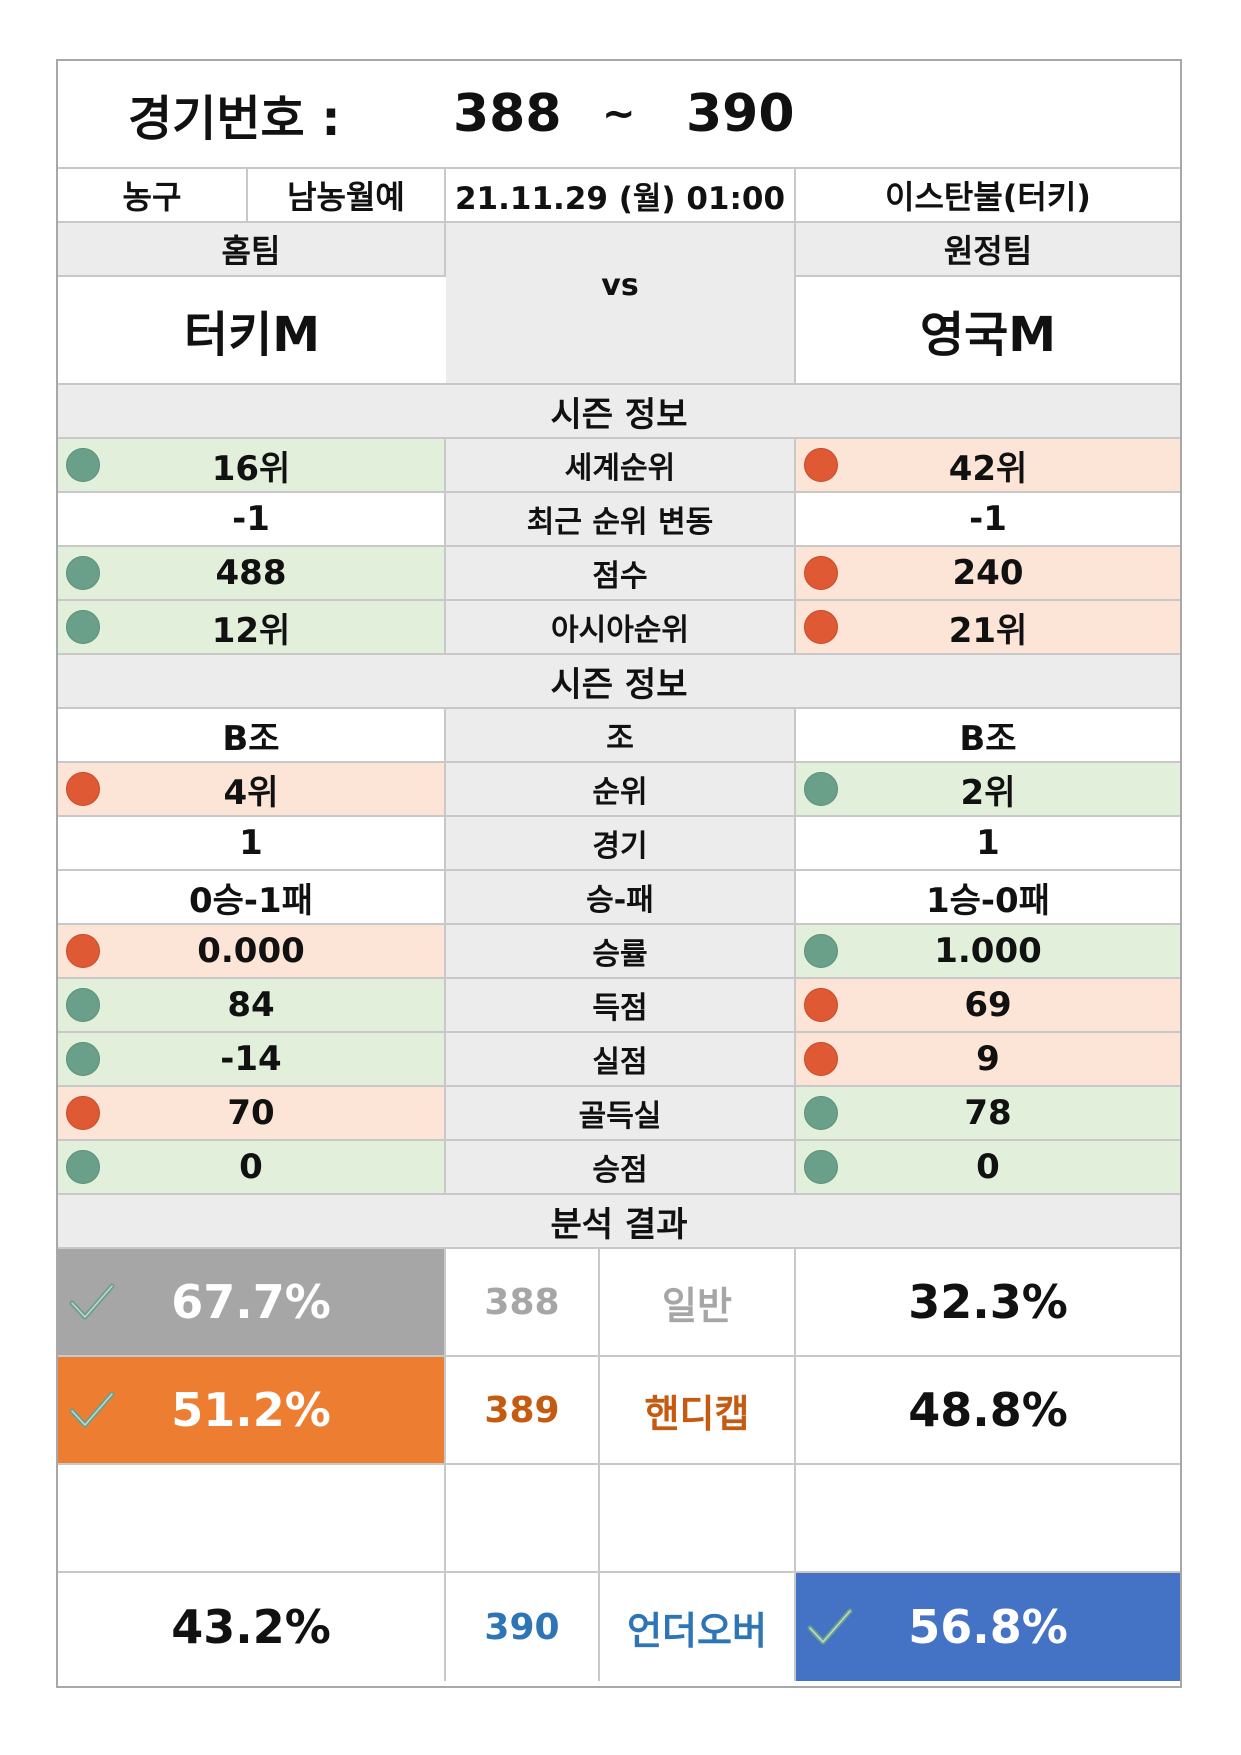 The height and width of the screenshot is (1755, 1241). What do you see at coordinates (697, 1630) in the screenshot?
I see `bet-type: 언더오버` at bounding box center [697, 1630].